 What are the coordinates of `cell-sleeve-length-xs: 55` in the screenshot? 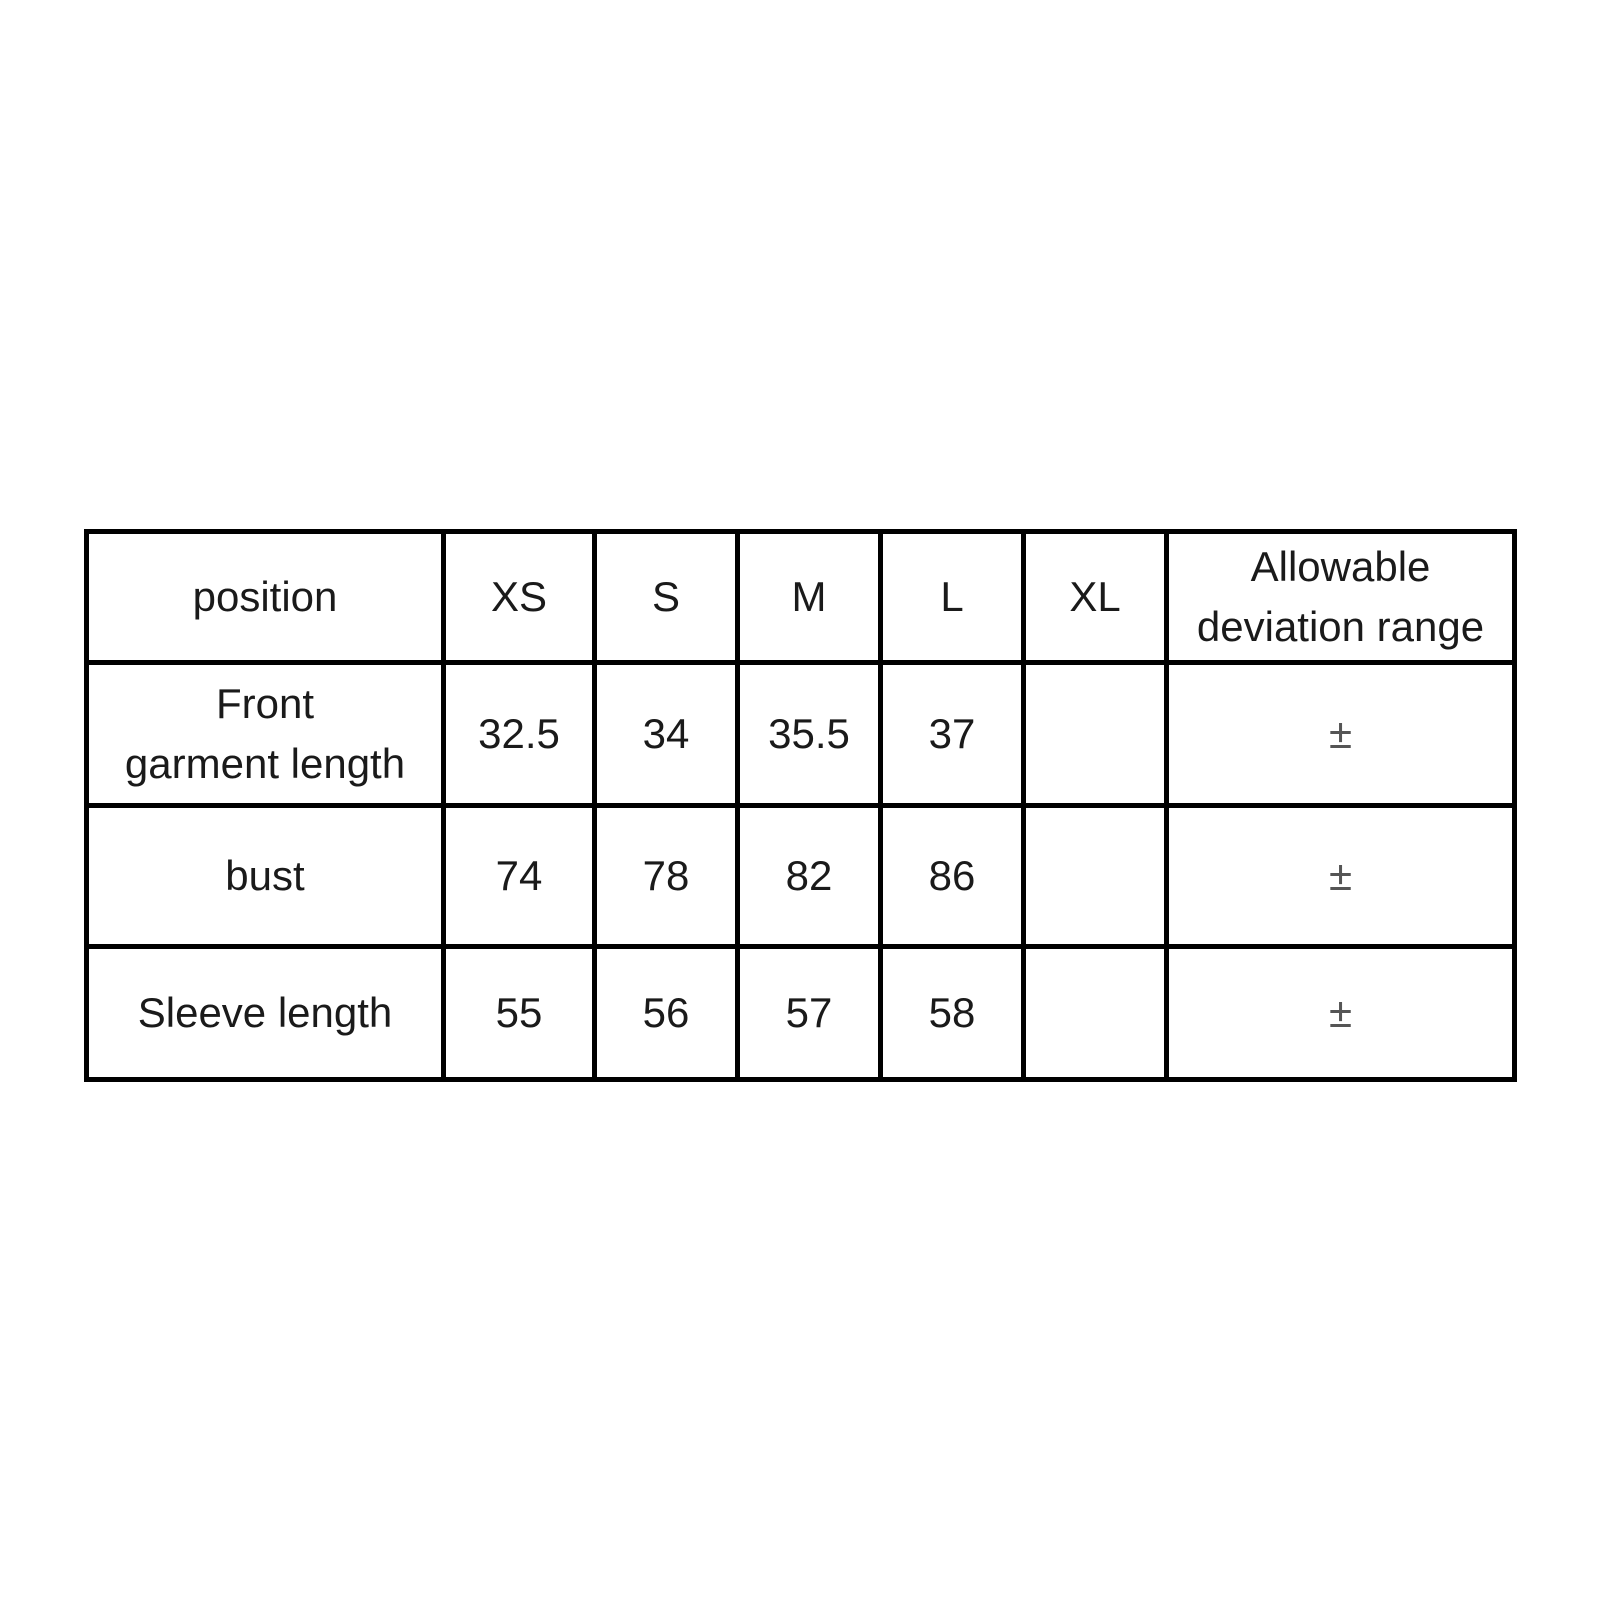 It's located at (519, 1013).